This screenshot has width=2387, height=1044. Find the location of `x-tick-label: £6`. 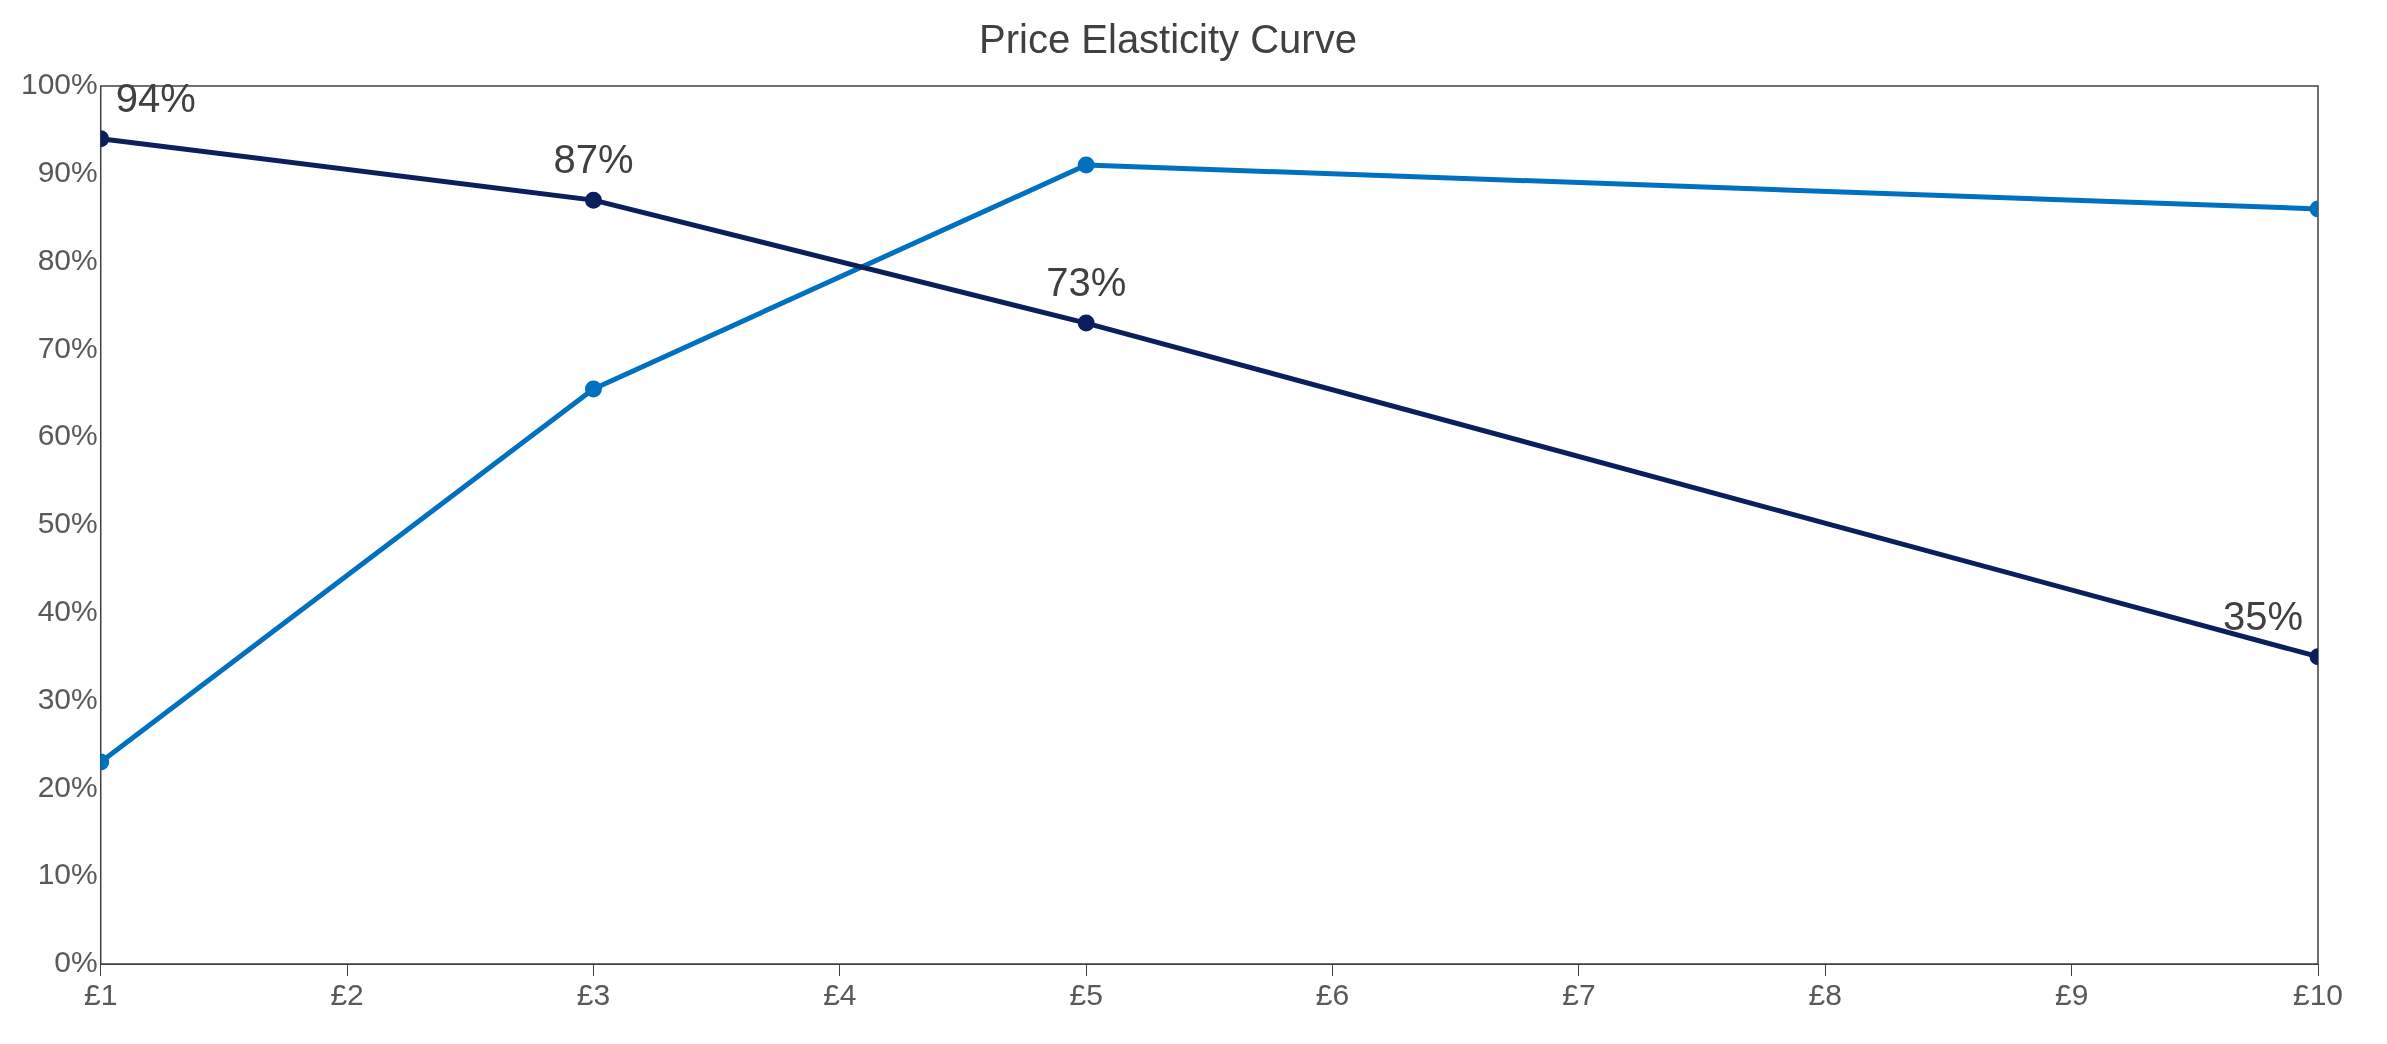

x-tick-label: £6 is located at coordinates (1332, 995).